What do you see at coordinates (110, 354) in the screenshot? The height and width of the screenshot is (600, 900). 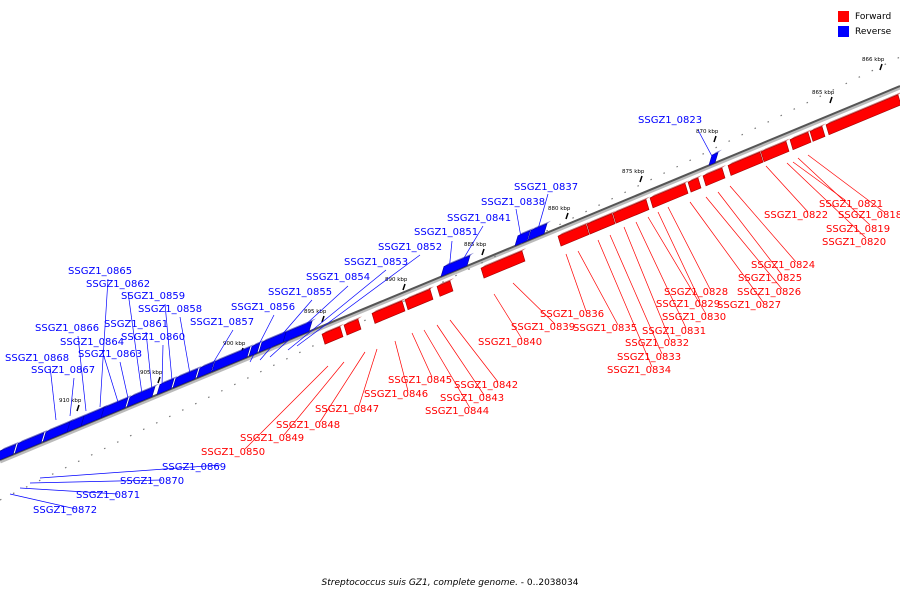 I see `gene-label-SSGZ1_0863: SSGZ1_0863` at bounding box center [110, 354].